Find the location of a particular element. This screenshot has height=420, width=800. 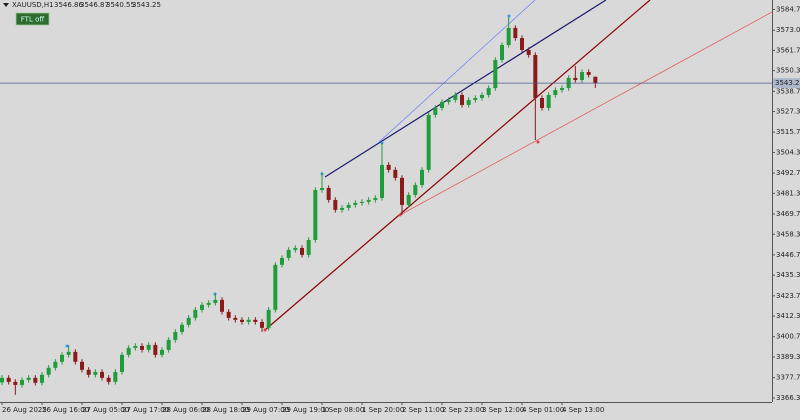

trend-line is located at coordinates (465, 89).